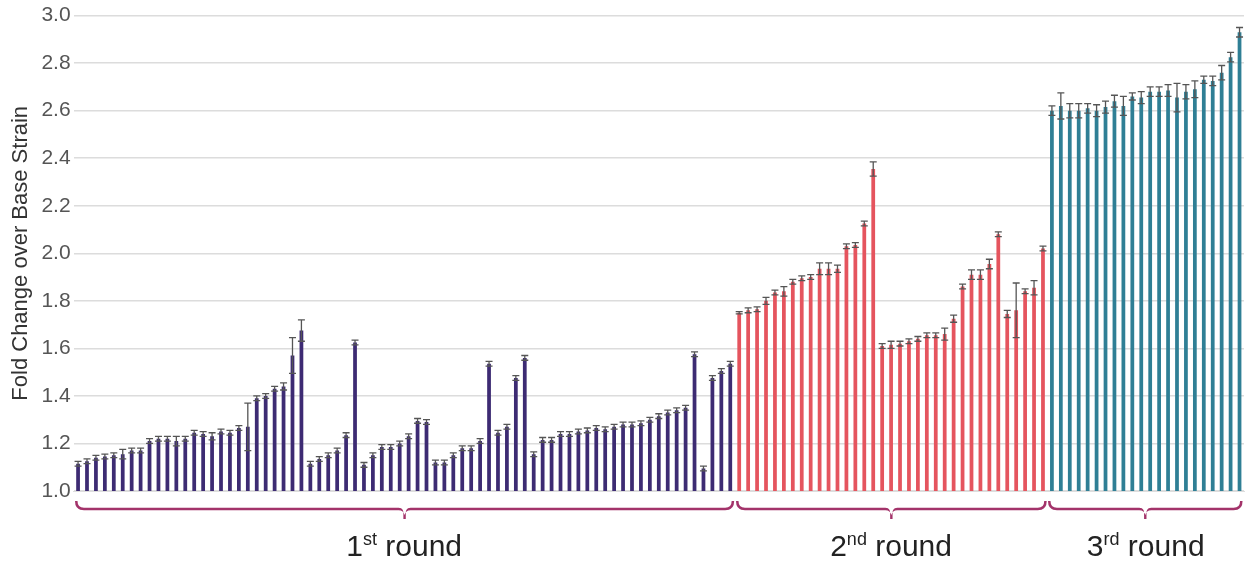 The width and height of the screenshot is (1248, 579). What do you see at coordinates (20, 253) in the screenshot?
I see `y-axis-title: Fold Change over Base Strain` at bounding box center [20, 253].